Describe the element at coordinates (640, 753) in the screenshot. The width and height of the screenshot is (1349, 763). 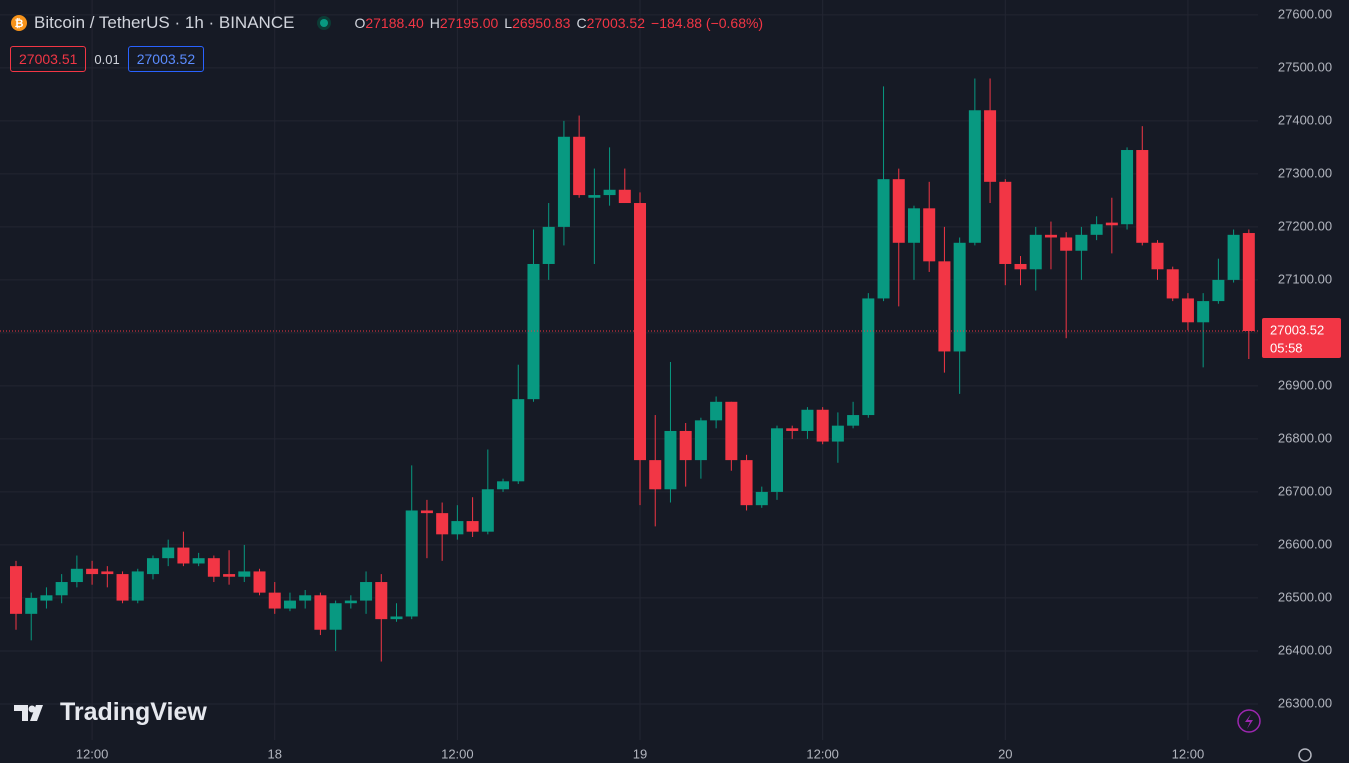
I see `x-tick-label: 19` at that location.